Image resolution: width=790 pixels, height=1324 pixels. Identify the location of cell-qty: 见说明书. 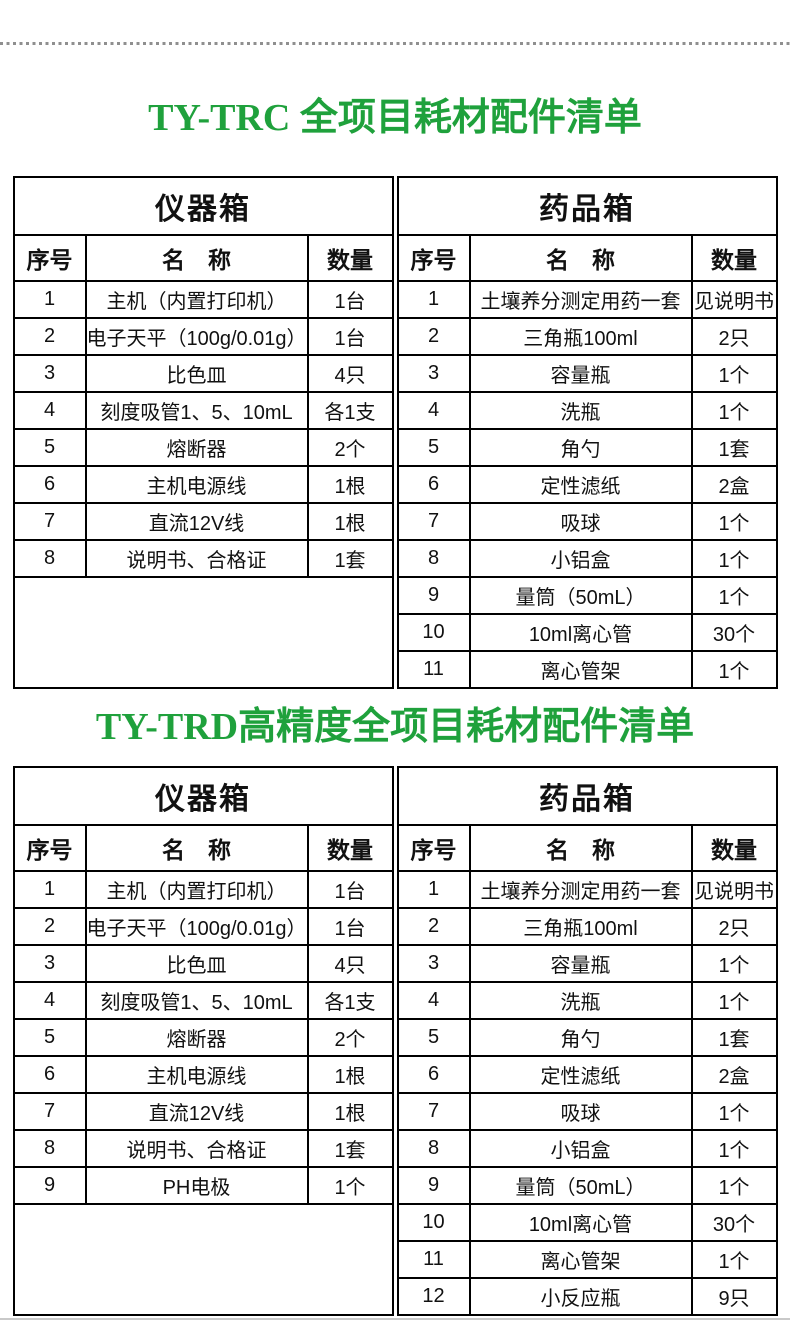
(734, 300).